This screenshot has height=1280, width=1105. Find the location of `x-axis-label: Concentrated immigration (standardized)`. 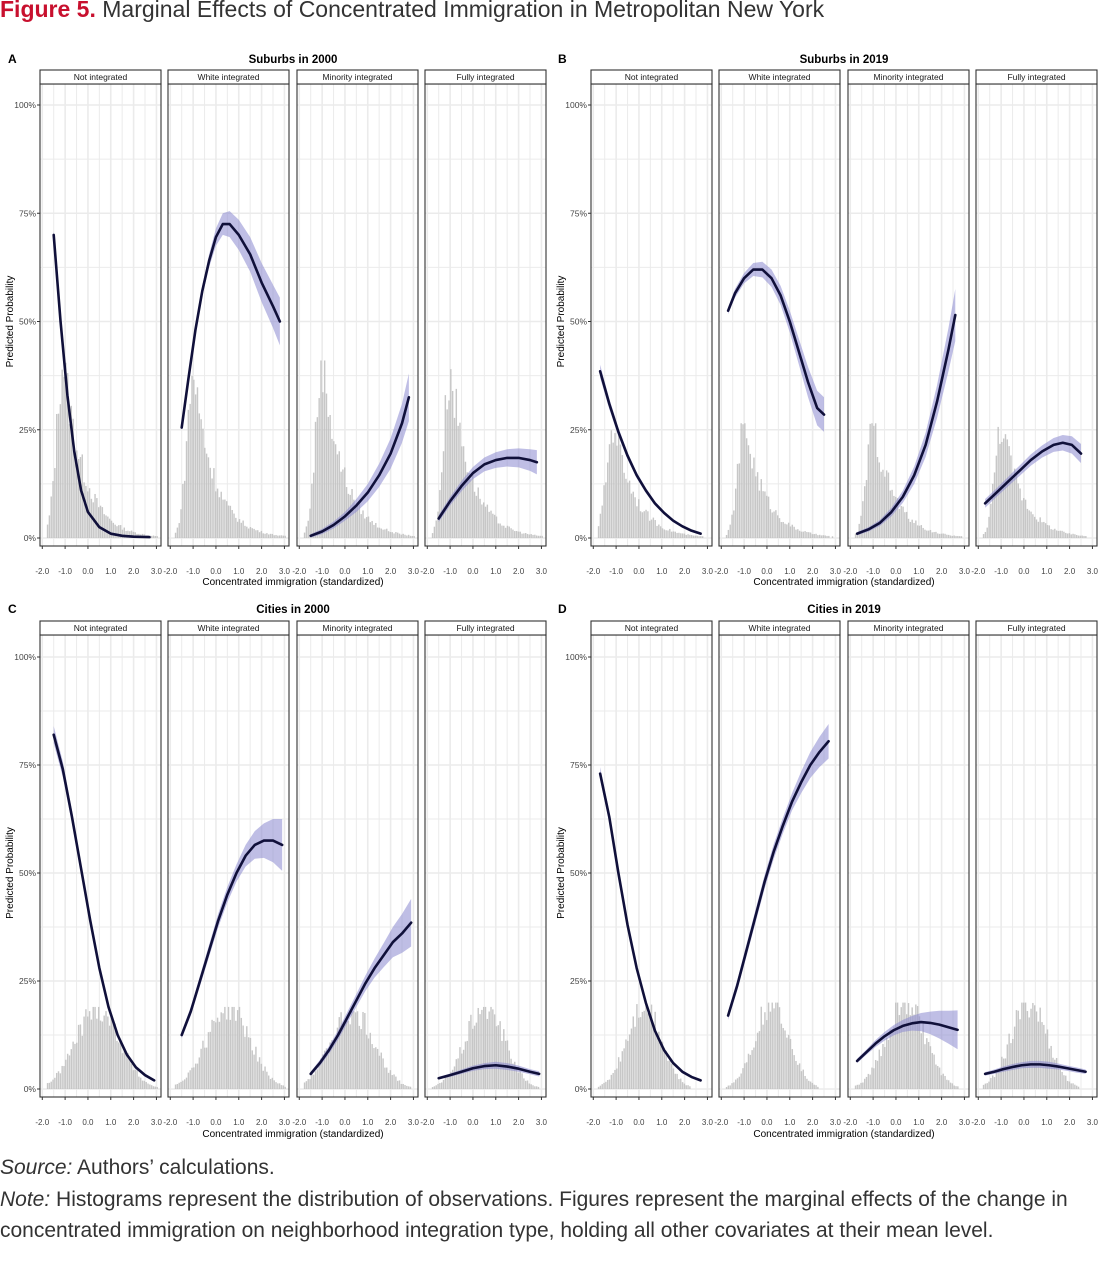

x-axis-label: Concentrated immigration (standardized) is located at coordinates (292, 582).